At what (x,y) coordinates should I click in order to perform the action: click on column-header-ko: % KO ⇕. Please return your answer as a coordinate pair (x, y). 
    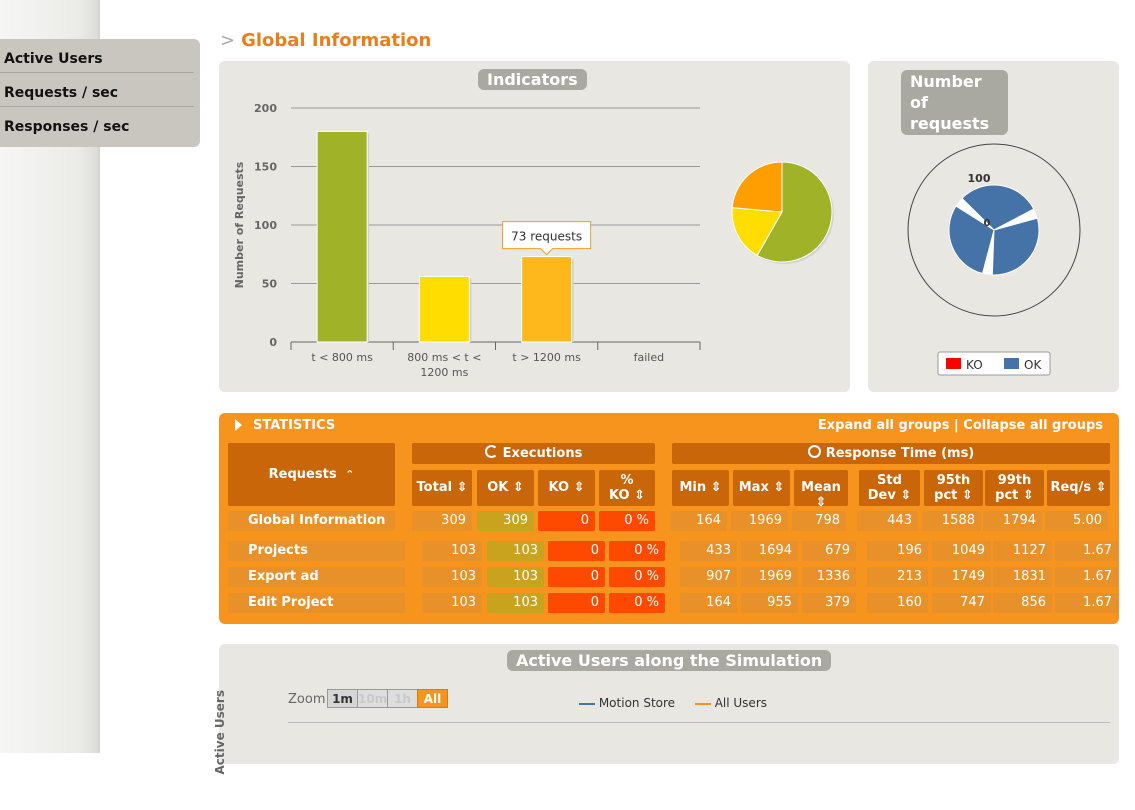
    Looking at the image, I should click on (627, 488).